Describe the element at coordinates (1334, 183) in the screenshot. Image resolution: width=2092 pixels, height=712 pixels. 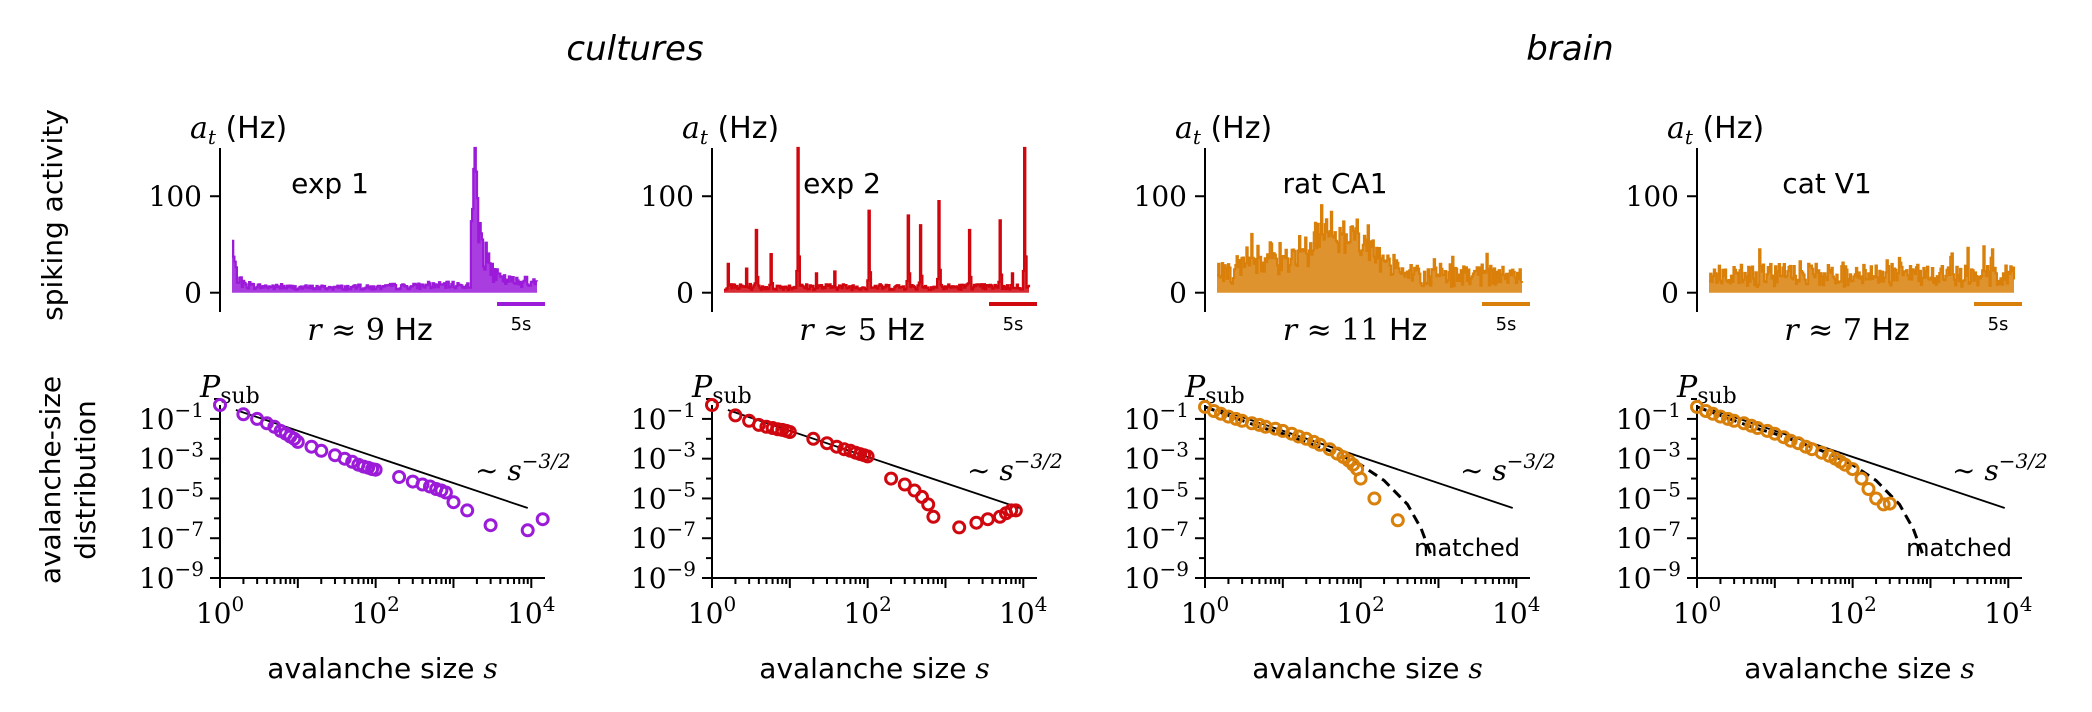
I see `panel-title: rat CA1` at that location.